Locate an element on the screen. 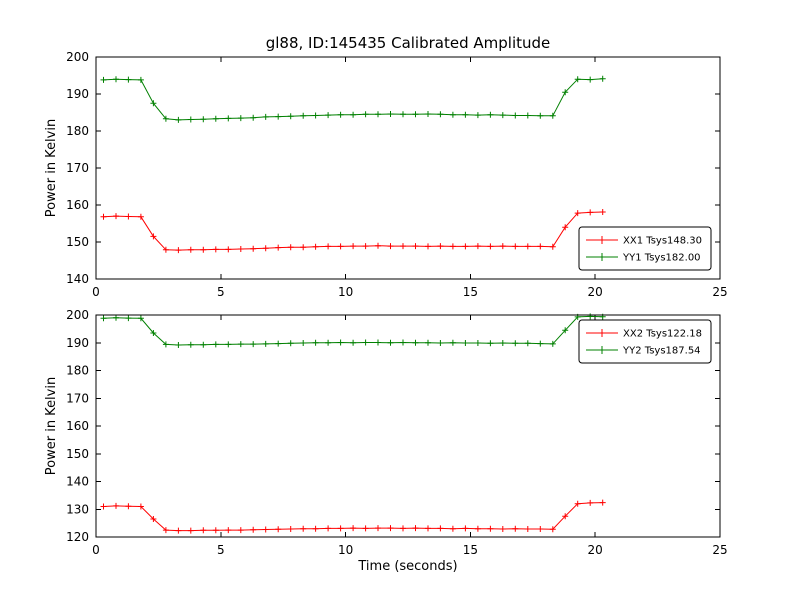  x-axis-label: Time (seconds) is located at coordinates (407, 566).